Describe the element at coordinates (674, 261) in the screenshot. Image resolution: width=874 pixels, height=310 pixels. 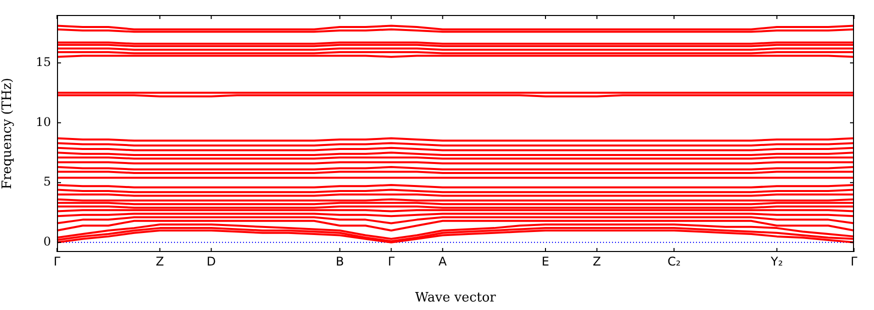
I see `x-tick-label: C₂` at that location.